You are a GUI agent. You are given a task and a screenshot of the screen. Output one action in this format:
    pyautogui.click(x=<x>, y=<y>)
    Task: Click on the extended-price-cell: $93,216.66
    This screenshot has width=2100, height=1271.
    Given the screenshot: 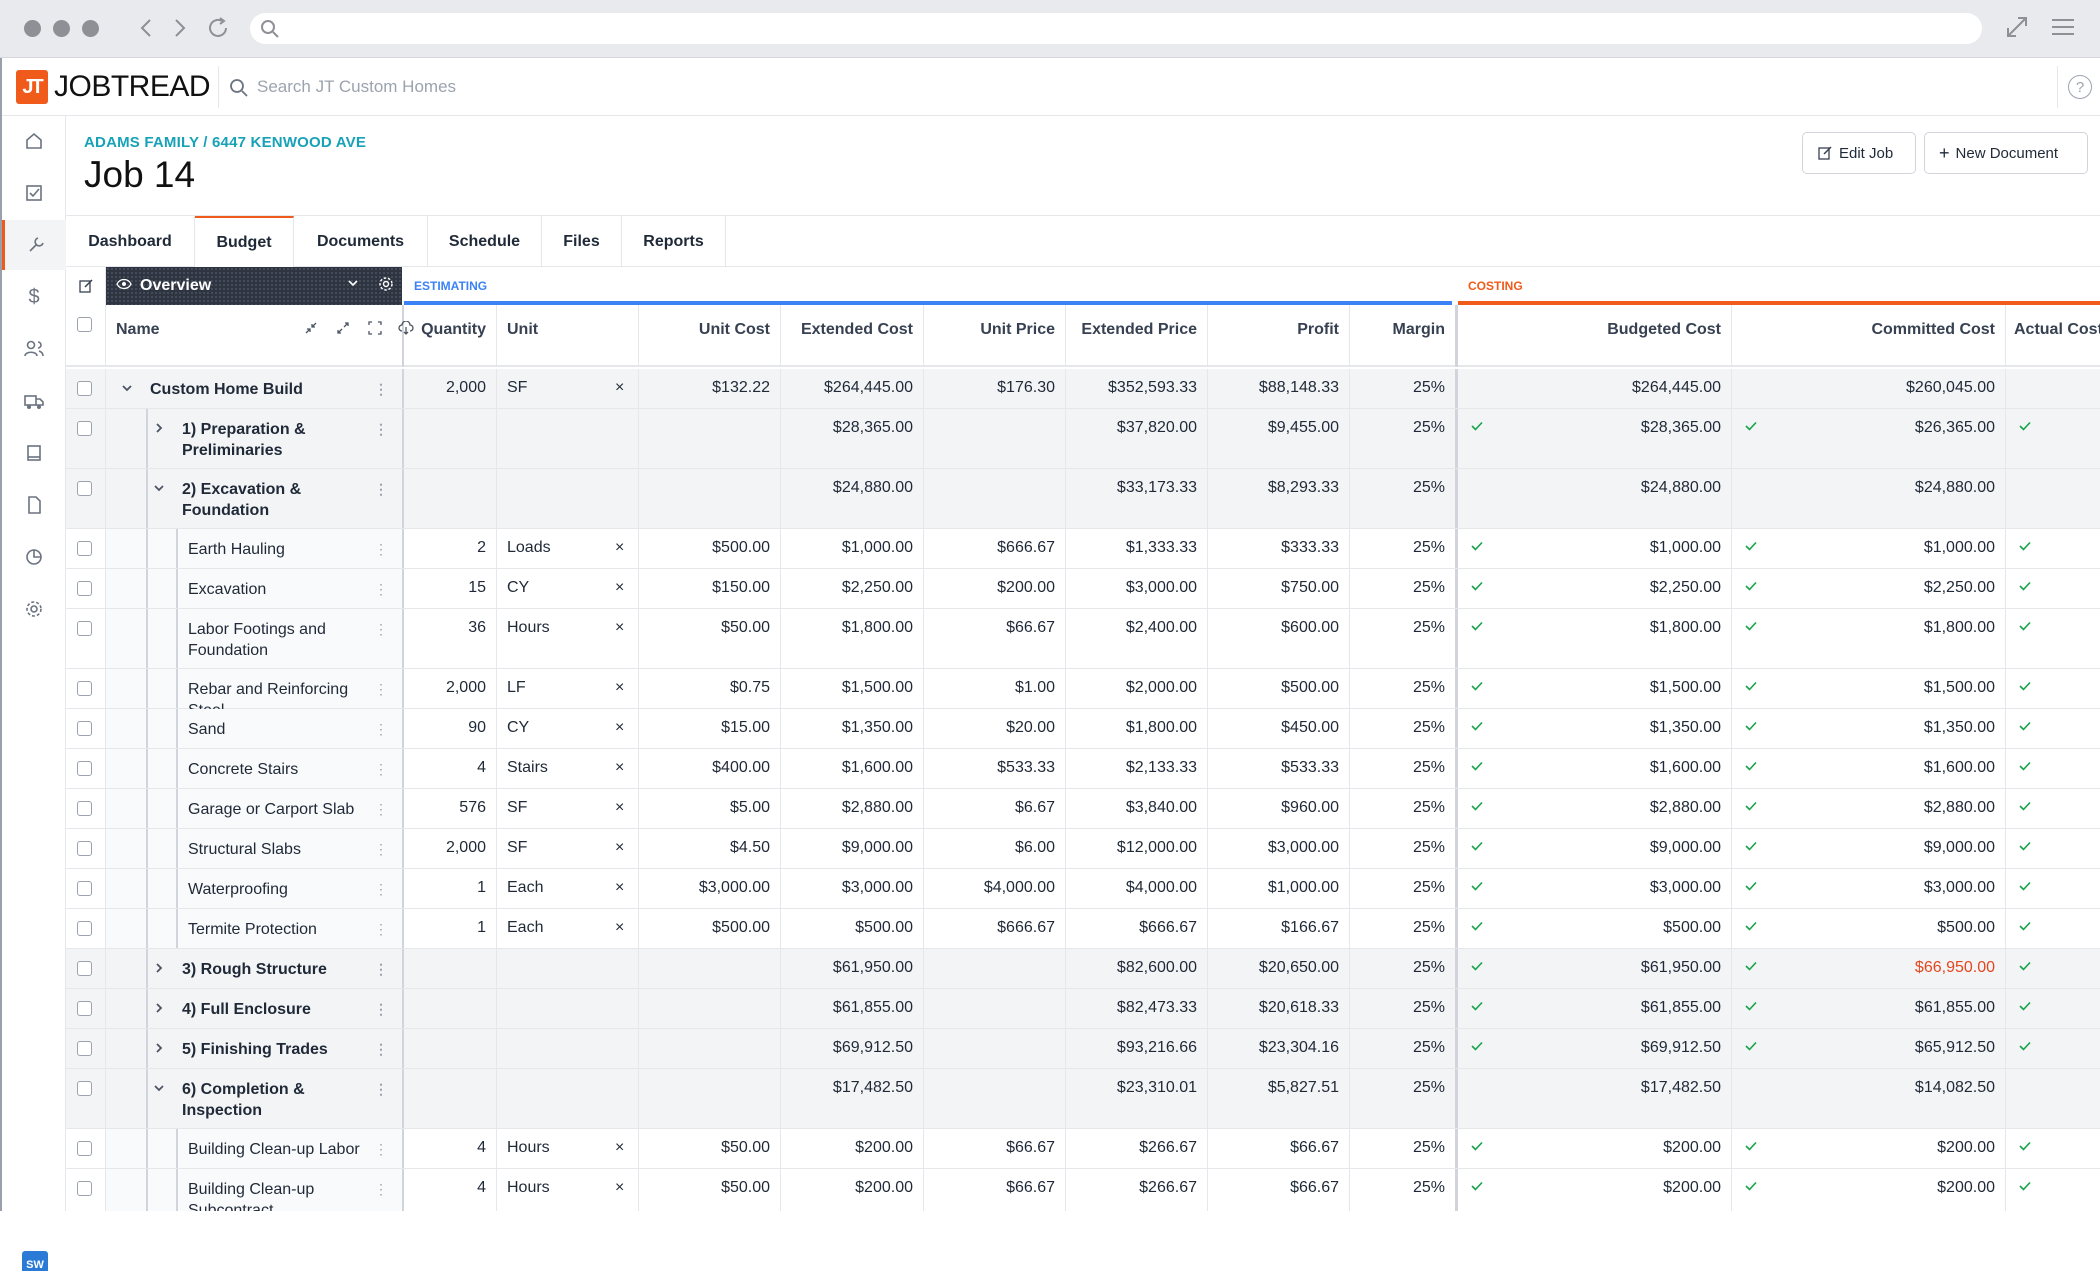 What is the action you would take?
    pyautogui.click(x=1137, y=1048)
    